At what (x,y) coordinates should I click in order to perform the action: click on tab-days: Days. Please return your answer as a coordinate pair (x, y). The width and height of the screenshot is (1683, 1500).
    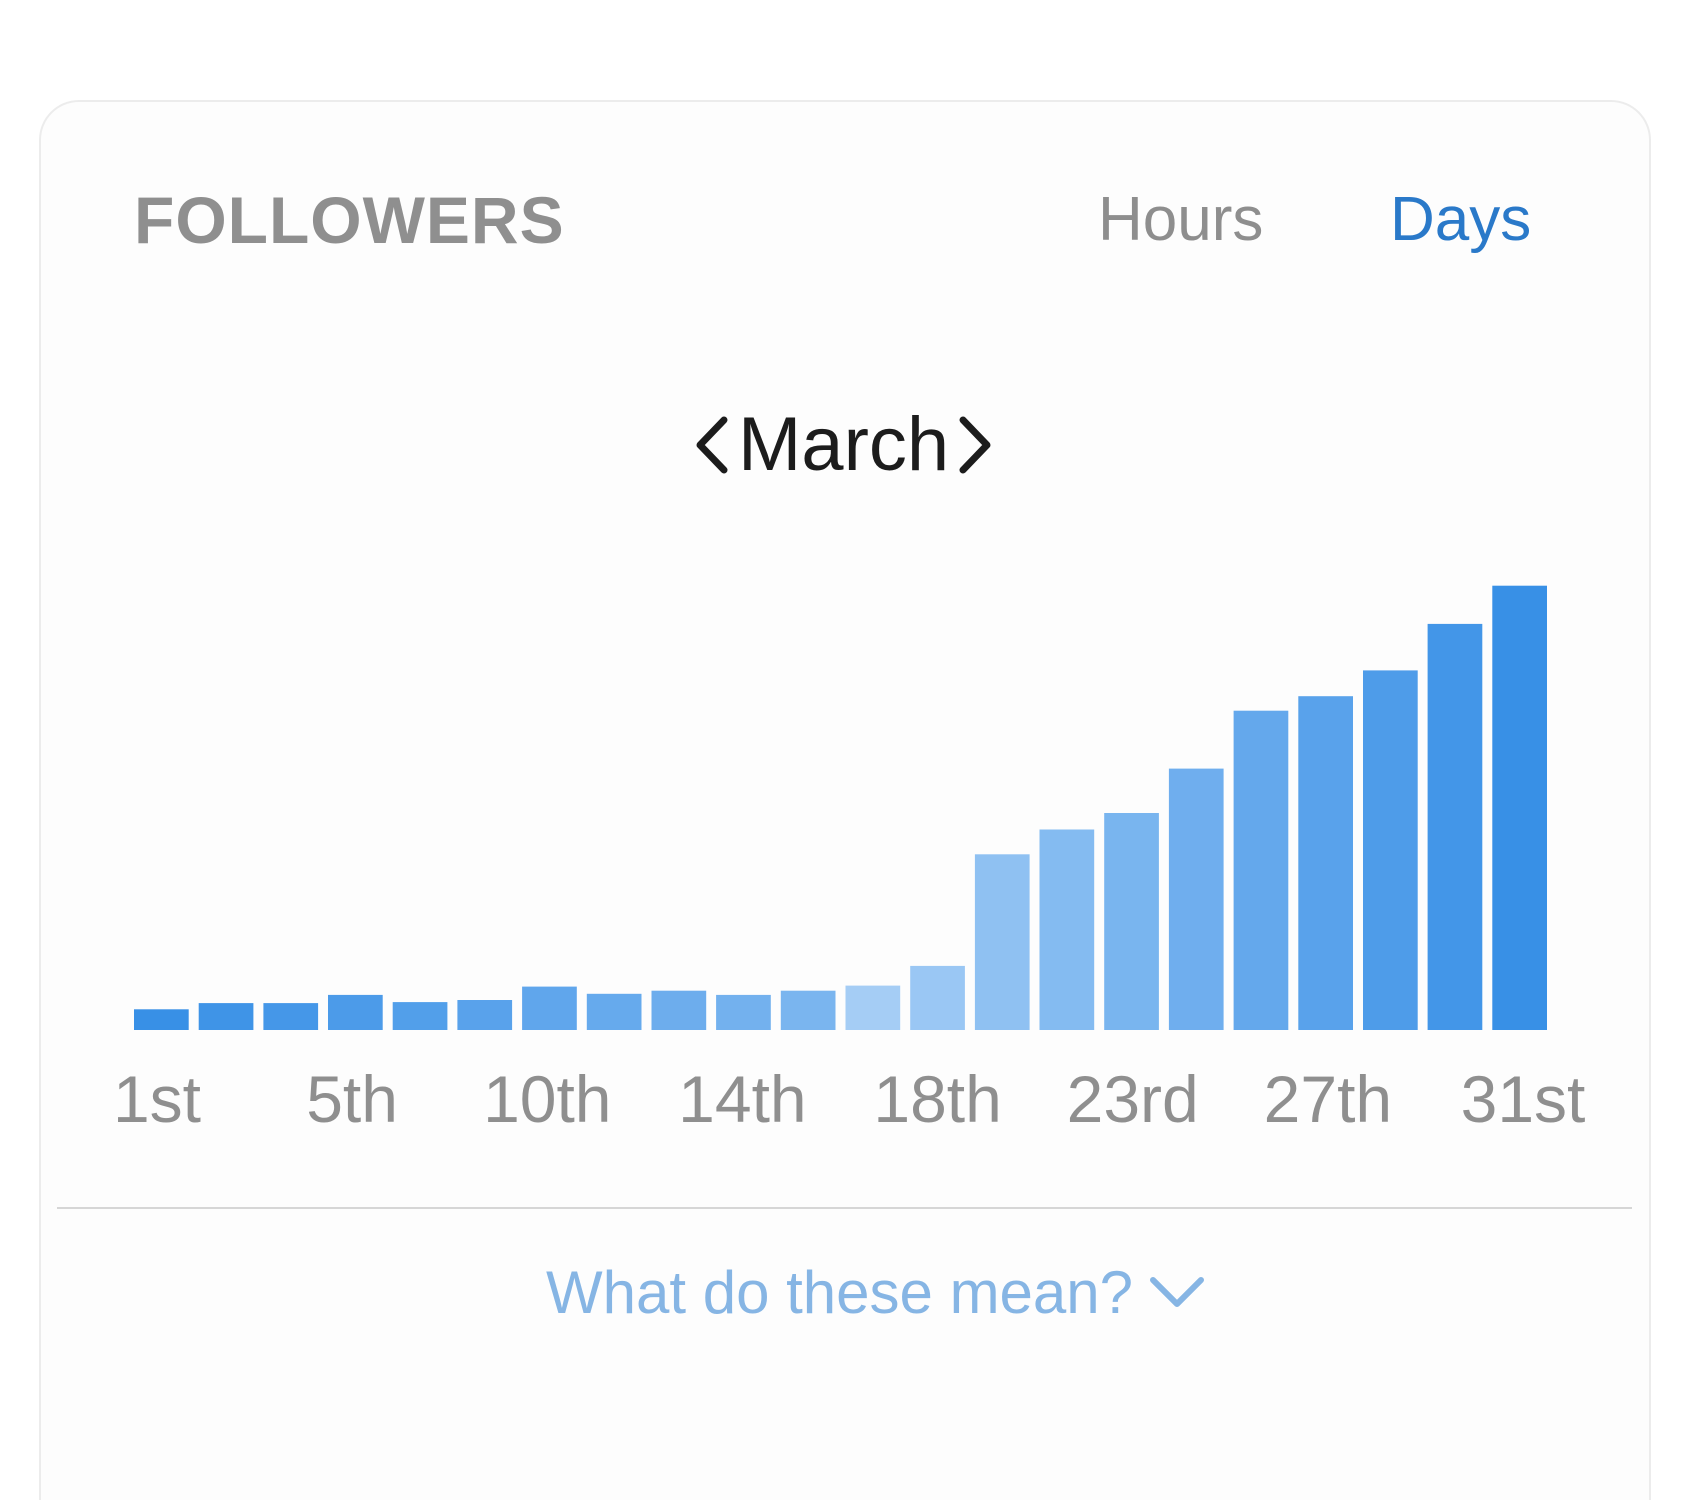
    Looking at the image, I should click on (1461, 219).